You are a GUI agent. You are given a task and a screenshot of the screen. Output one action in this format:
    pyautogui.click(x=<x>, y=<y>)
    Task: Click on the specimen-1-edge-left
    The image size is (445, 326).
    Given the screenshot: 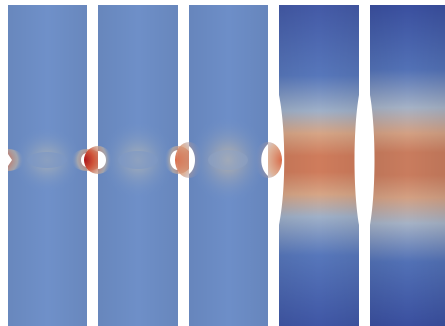 What is the action you would take?
    pyautogui.click(x=4, y=165)
    